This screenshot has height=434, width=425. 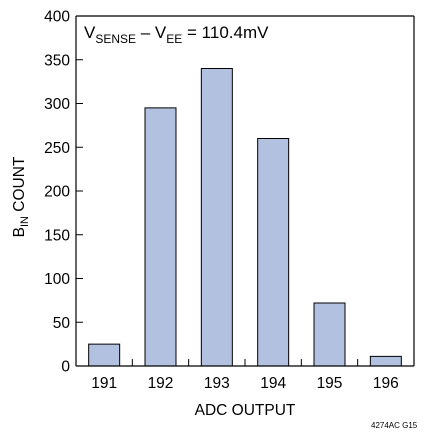 What do you see at coordinates (245, 410) in the screenshot?
I see `x-axis-label: ADC OUTPUT` at bounding box center [245, 410].